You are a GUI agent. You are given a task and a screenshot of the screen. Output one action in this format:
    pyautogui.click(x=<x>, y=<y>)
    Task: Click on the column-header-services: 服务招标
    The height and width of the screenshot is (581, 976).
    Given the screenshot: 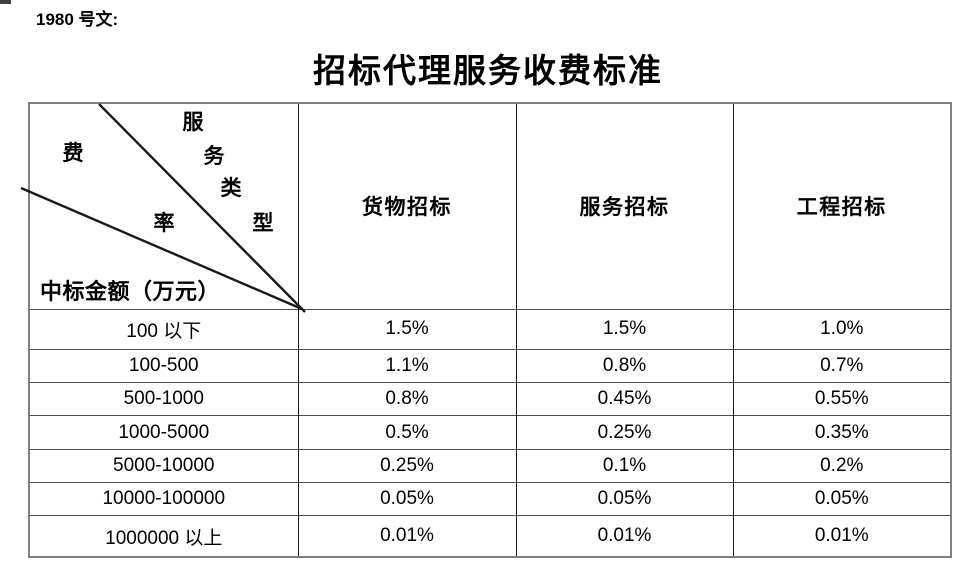 What is the action you would take?
    pyautogui.click(x=624, y=206)
    